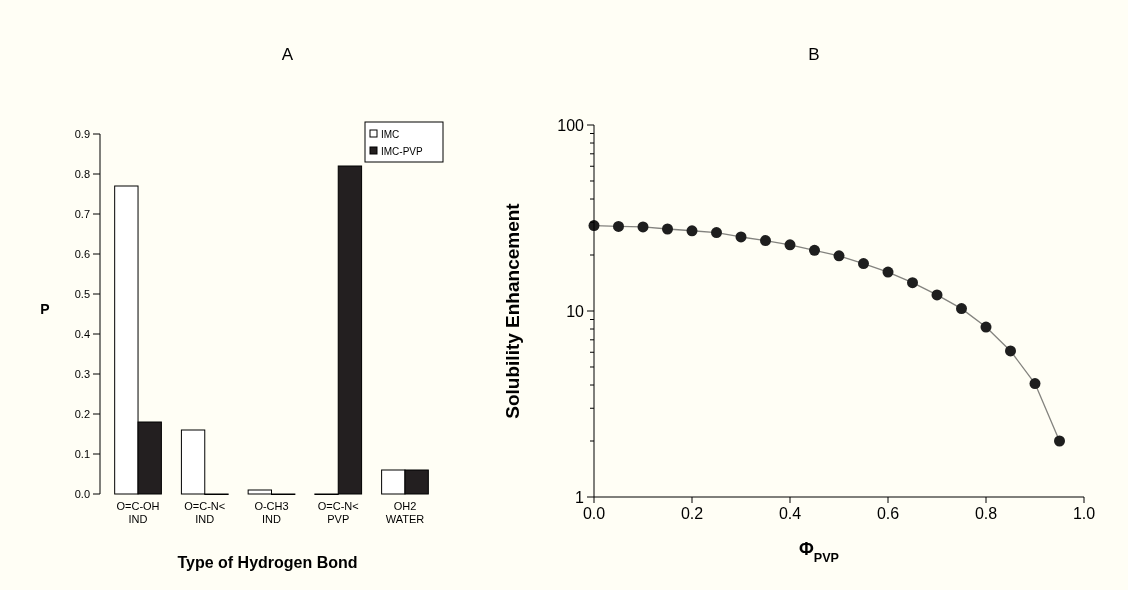  Describe the element at coordinates (986, 513) in the screenshot. I see `x-tick-label: 0.8` at that location.